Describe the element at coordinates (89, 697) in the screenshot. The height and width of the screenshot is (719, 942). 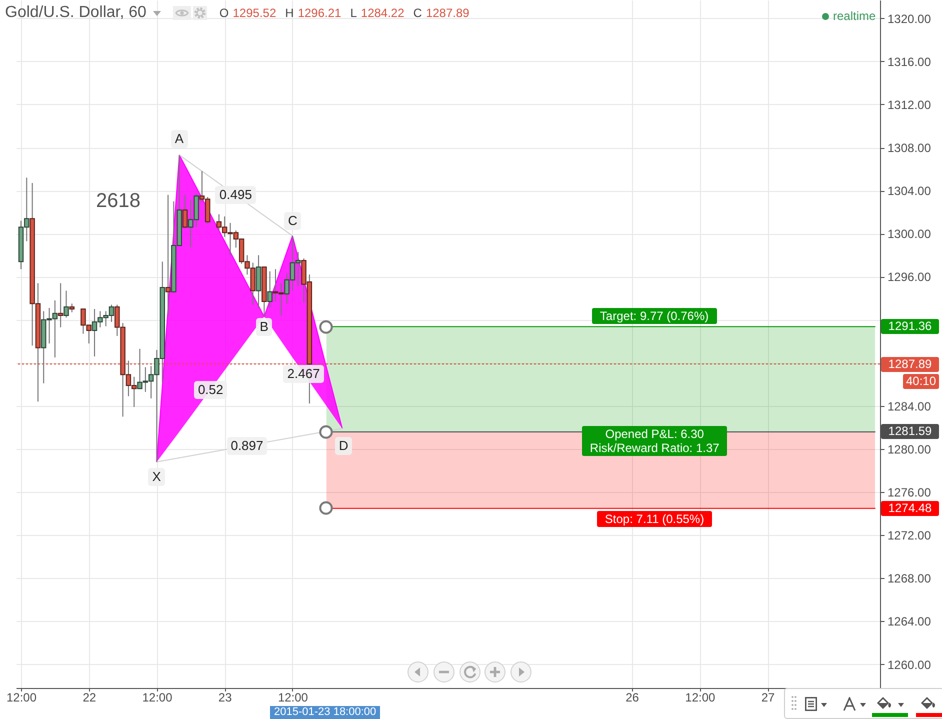
I see `x-tick-label: 22` at that location.